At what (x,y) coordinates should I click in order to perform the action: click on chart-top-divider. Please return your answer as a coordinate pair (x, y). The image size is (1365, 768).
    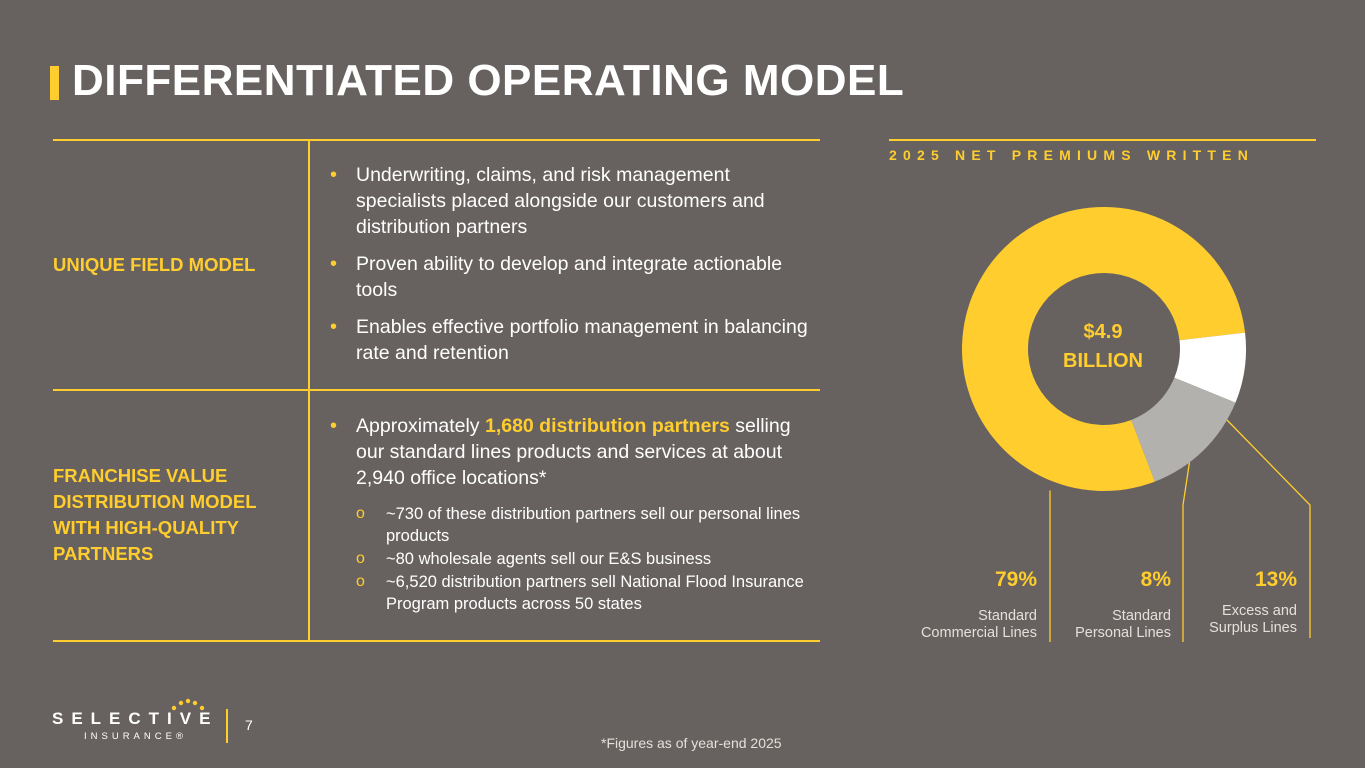
    Looking at the image, I should click on (1102, 140).